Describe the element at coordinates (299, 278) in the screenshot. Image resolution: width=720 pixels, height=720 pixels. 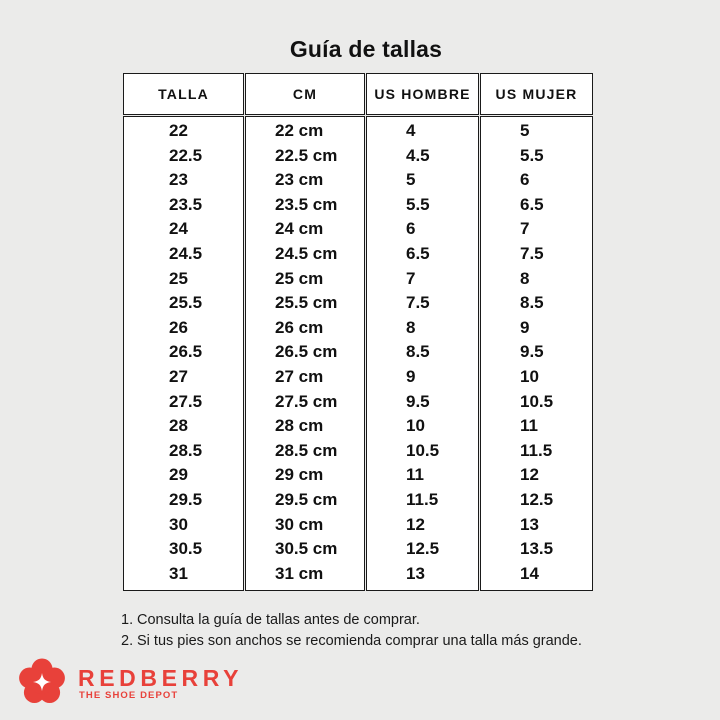
I see `cell-cm: 25 cm` at that location.